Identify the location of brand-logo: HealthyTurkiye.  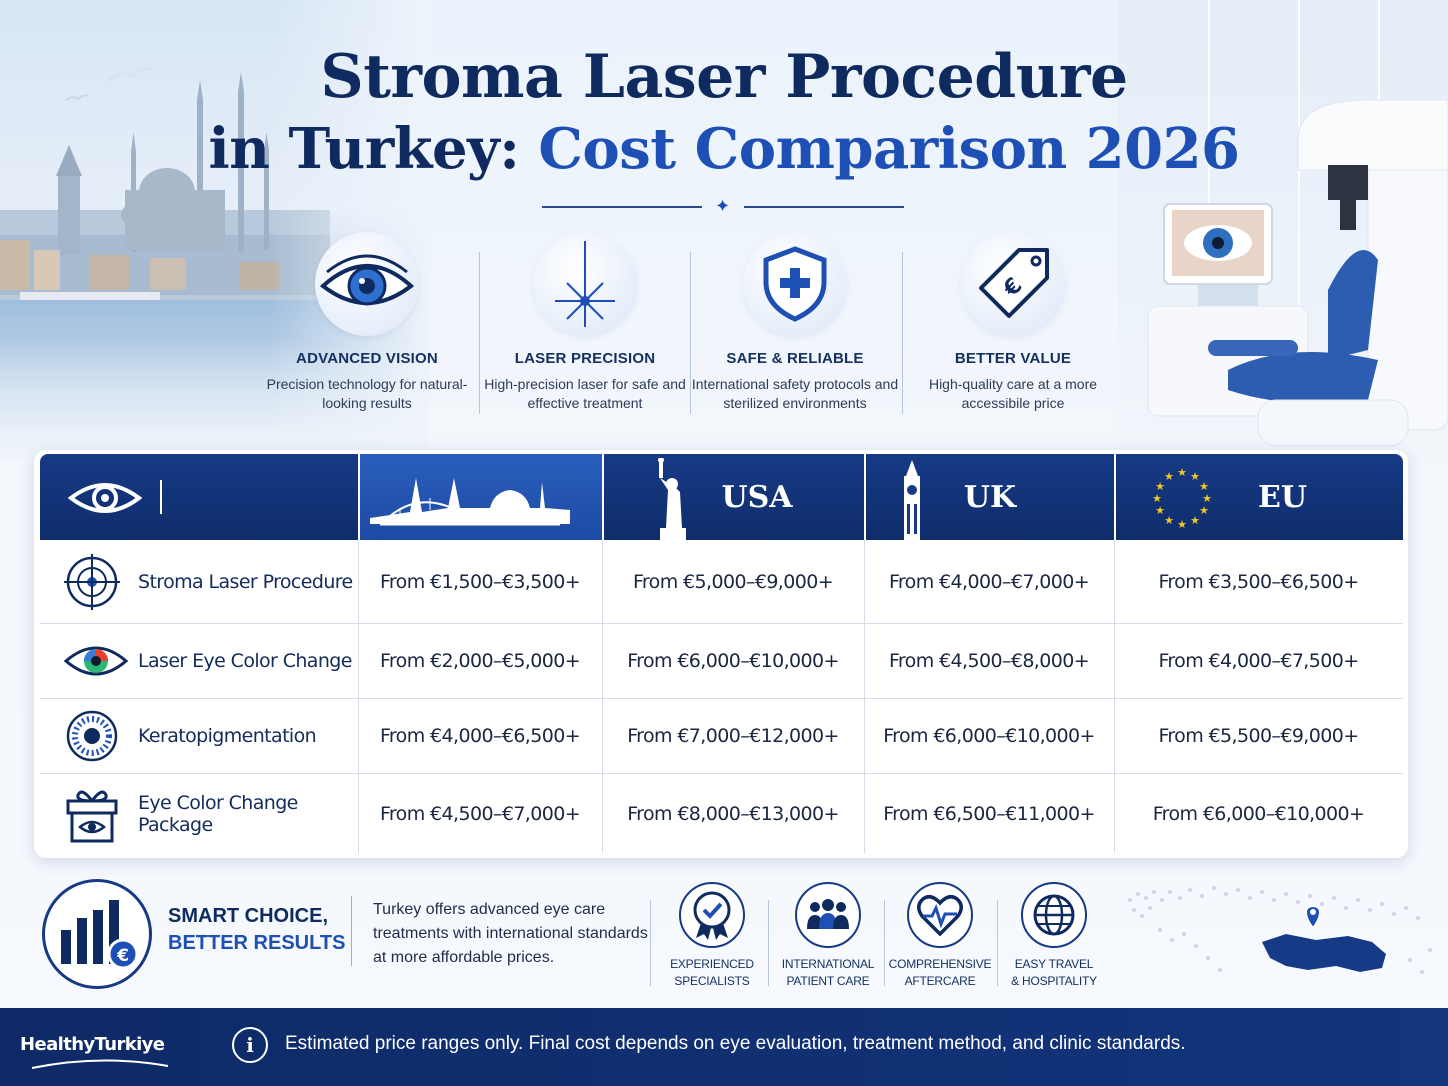
(92, 1044).